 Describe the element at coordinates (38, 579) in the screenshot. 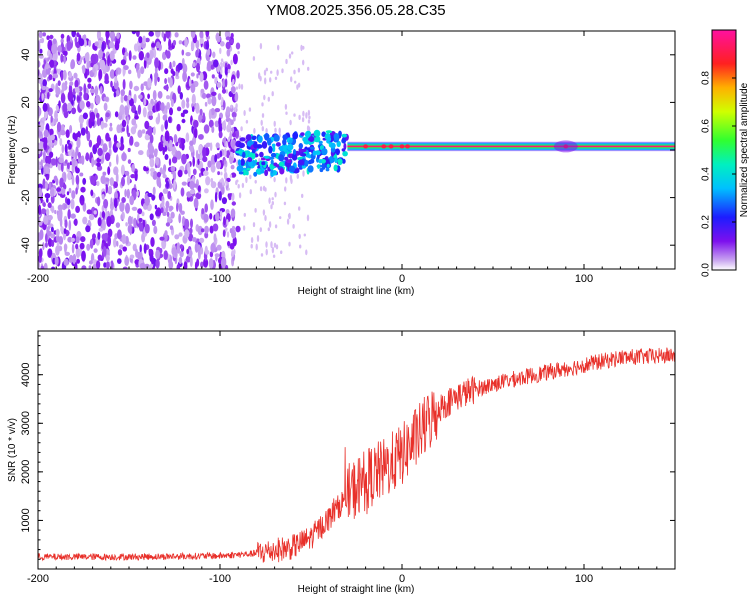

I see `x-tick-label: -200` at that location.